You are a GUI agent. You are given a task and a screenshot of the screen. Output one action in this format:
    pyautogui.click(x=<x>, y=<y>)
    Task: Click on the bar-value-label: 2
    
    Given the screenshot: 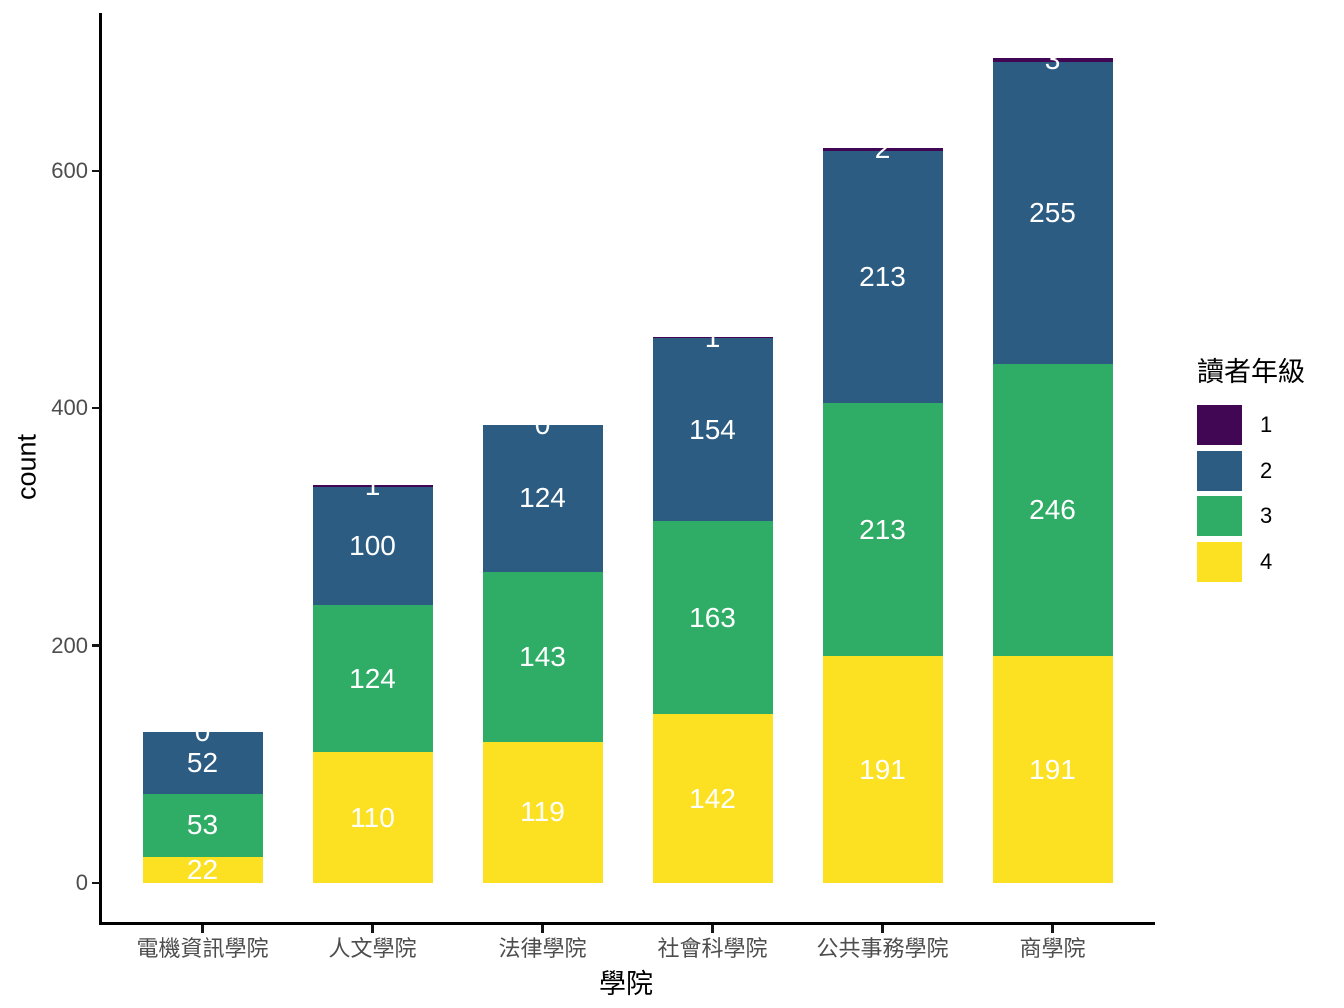 What is the action you would take?
    pyautogui.click(x=882, y=156)
    